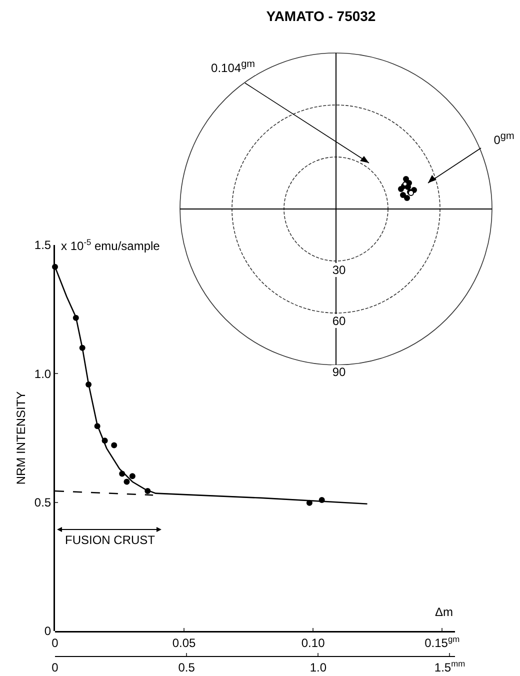 This screenshot has height=676, width=520. I want to click on annotation: FUSION CRUST, so click(110, 540).